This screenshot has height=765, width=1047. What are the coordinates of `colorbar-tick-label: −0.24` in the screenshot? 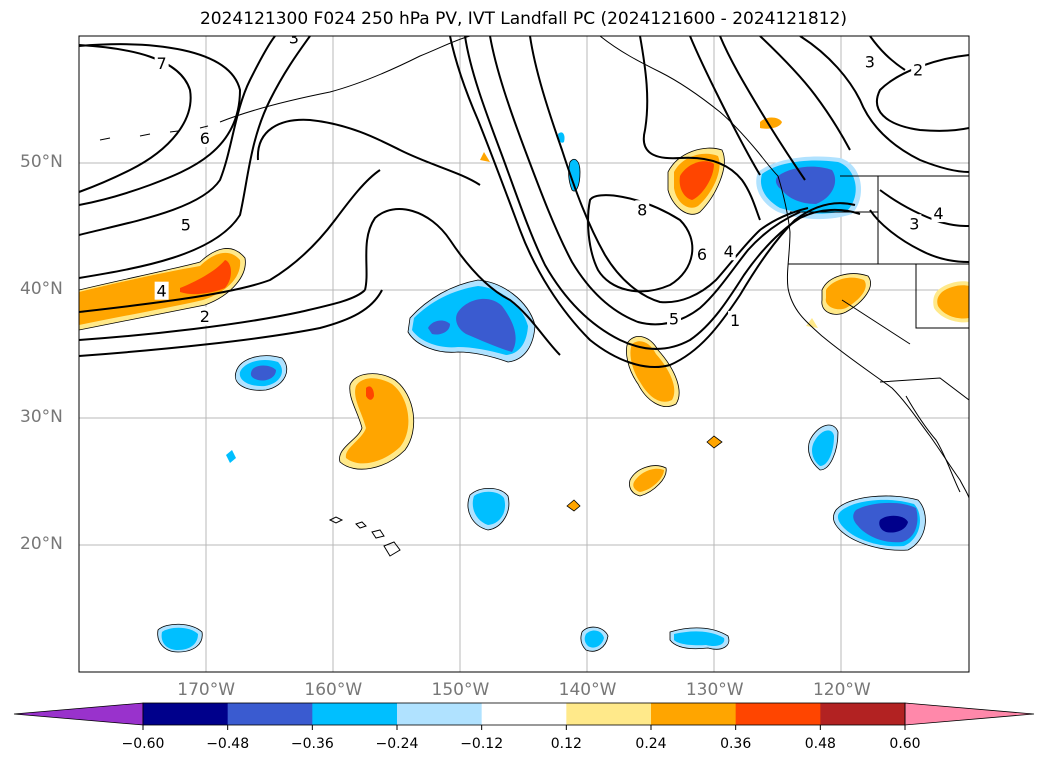 It's located at (397, 744).